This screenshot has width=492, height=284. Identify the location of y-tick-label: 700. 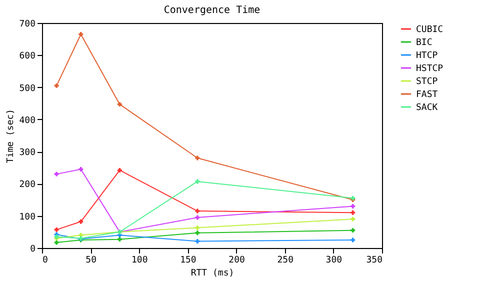
(27, 25).